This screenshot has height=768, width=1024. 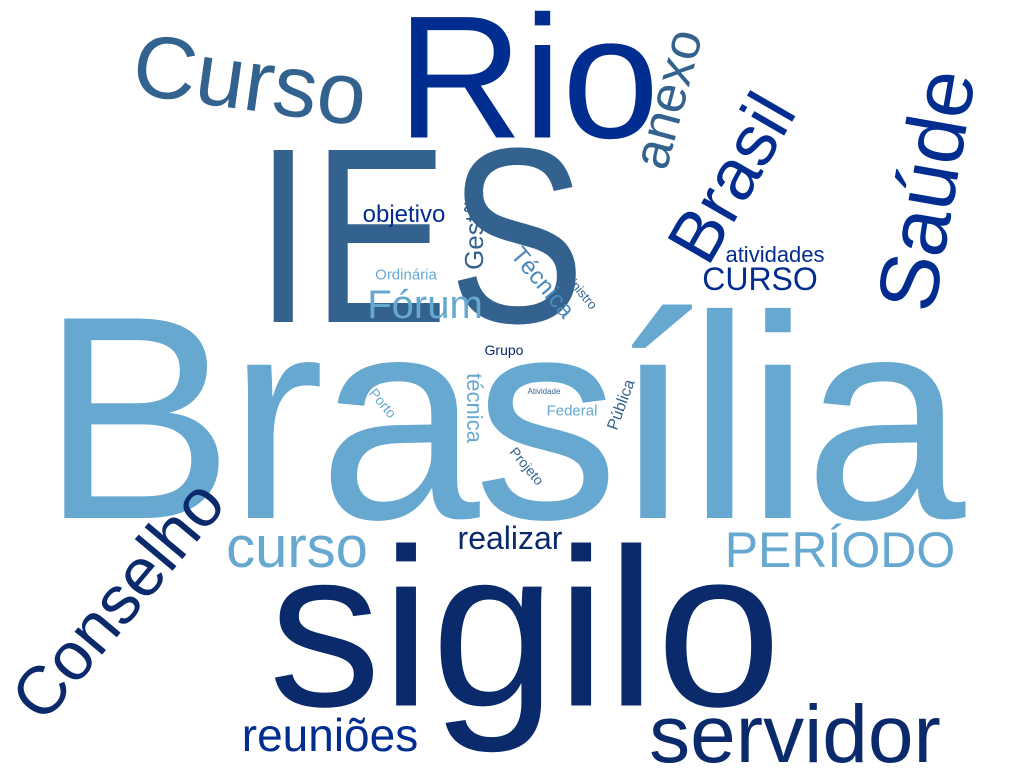 What do you see at coordinates (474, 228) in the screenshot?
I see `word-gestao: Gestão` at bounding box center [474, 228].